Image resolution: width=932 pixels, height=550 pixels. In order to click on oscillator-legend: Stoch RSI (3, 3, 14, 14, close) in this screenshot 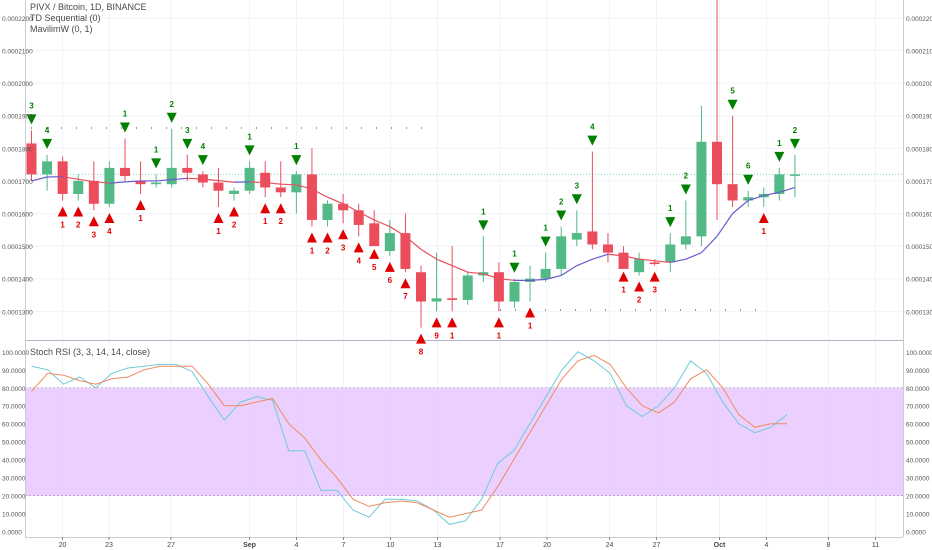, I will do `click(90, 352)`.